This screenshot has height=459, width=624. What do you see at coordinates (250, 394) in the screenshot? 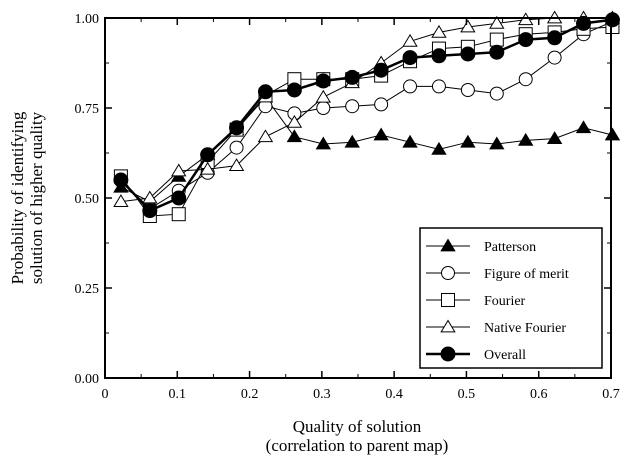
I see `x-tick-label: 0.2` at bounding box center [250, 394].